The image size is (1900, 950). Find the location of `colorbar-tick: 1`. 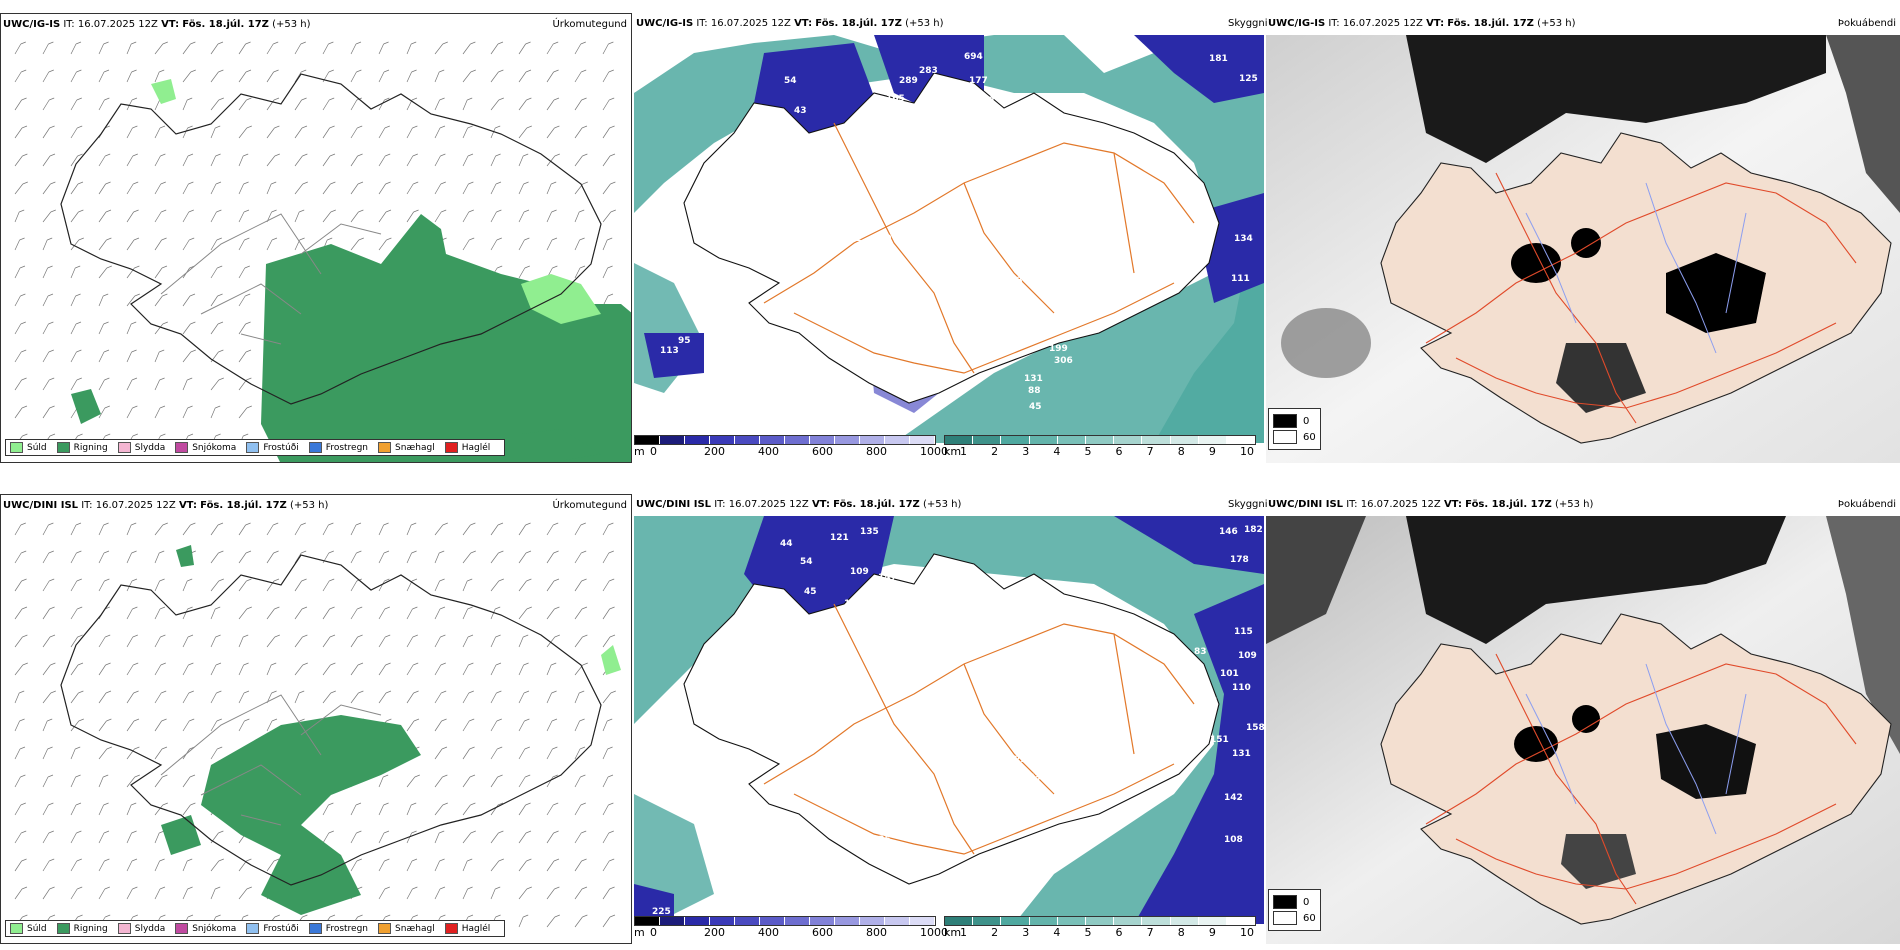

colorbar-tick: 1 is located at coordinates (963, 932).